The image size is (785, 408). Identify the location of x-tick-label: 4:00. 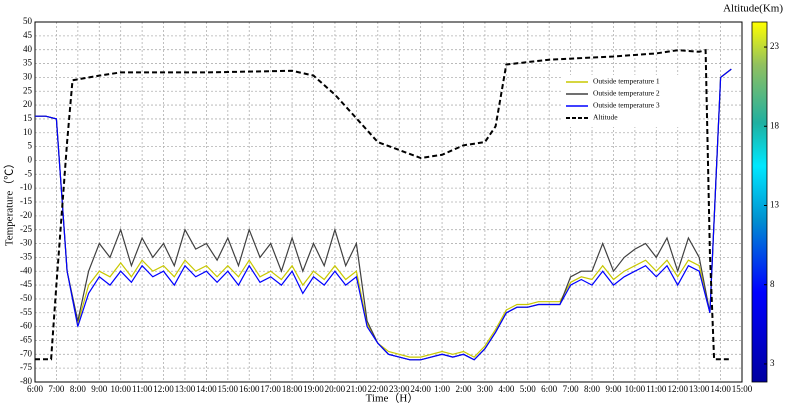
(506, 389).